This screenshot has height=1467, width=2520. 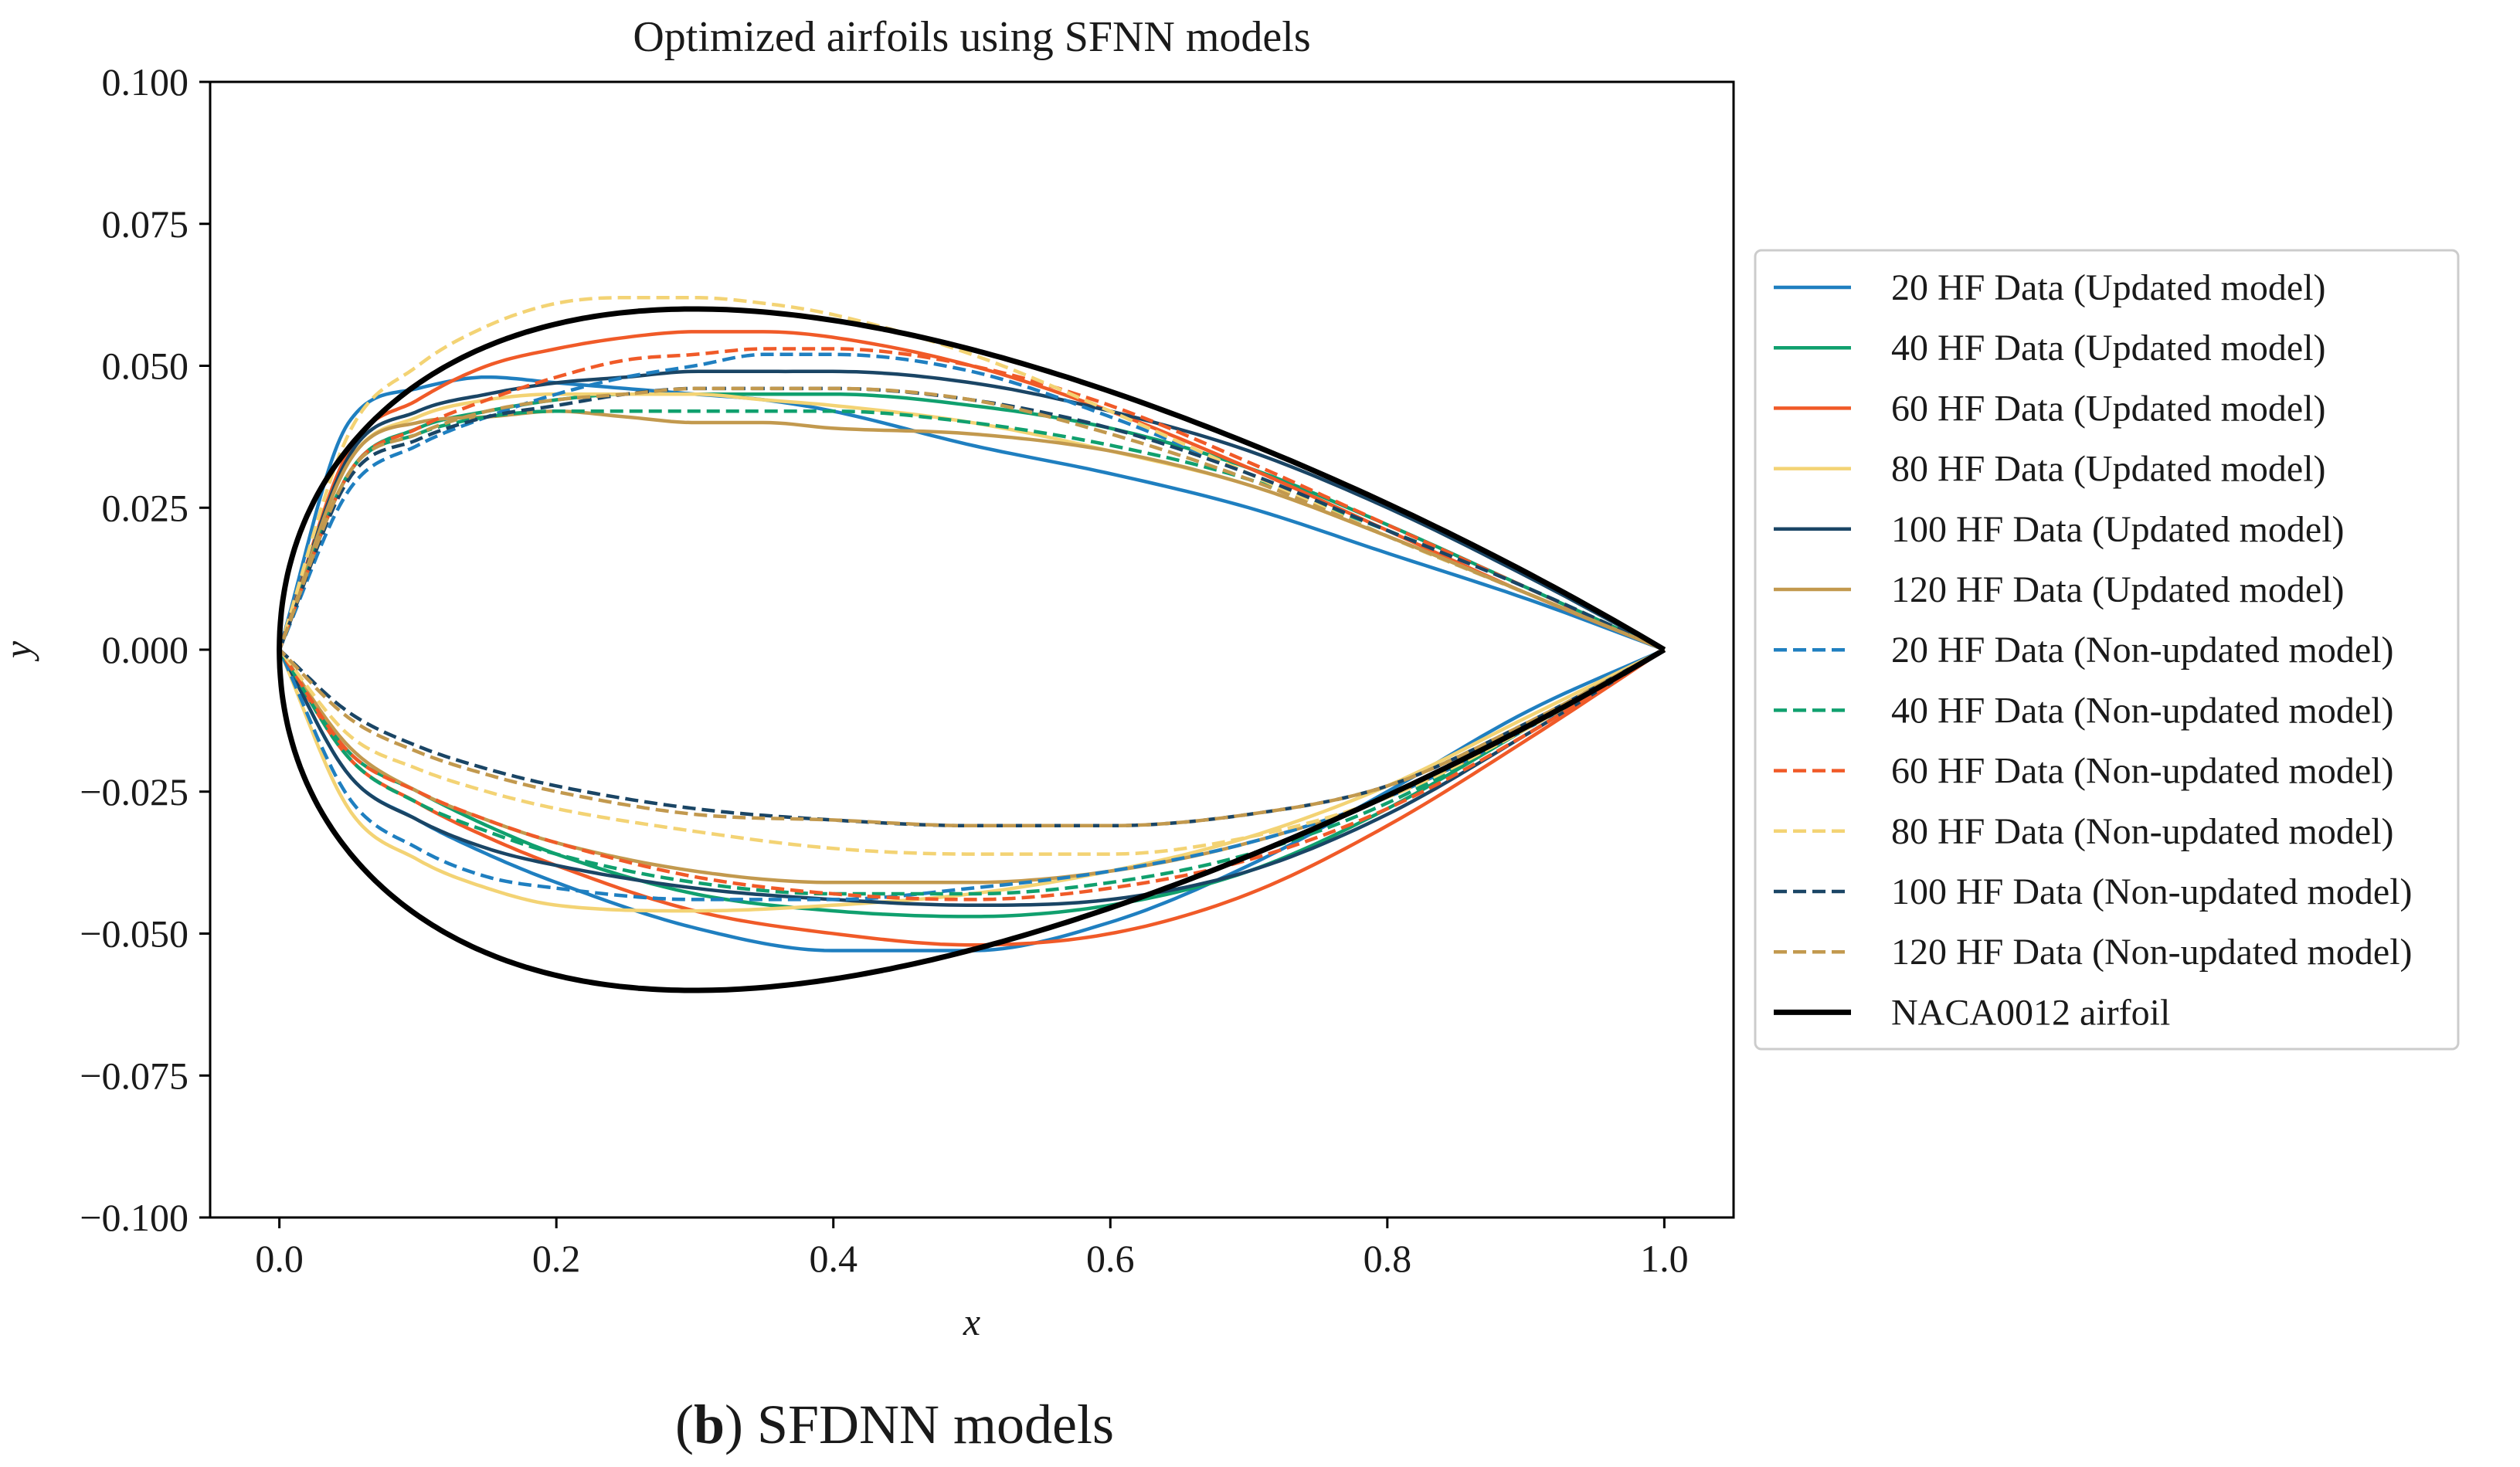 What do you see at coordinates (134, 1075) in the screenshot?
I see `y-tick-label: −0.075` at bounding box center [134, 1075].